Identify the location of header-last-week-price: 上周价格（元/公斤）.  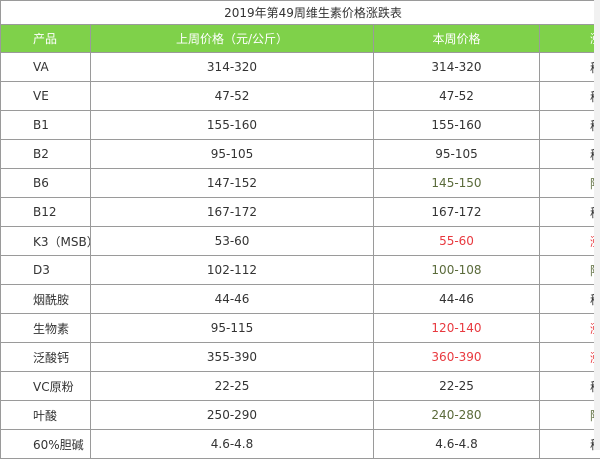
(232, 39).